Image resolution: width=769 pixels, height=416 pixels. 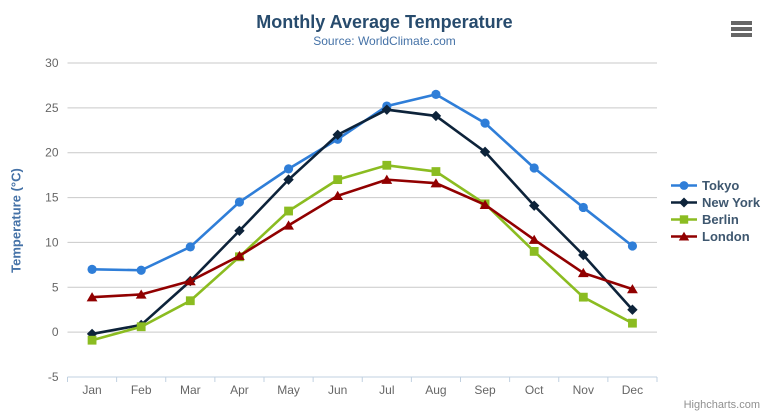 What do you see at coordinates (52, 153) in the screenshot?
I see `y-tick-label: 20` at bounding box center [52, 153].